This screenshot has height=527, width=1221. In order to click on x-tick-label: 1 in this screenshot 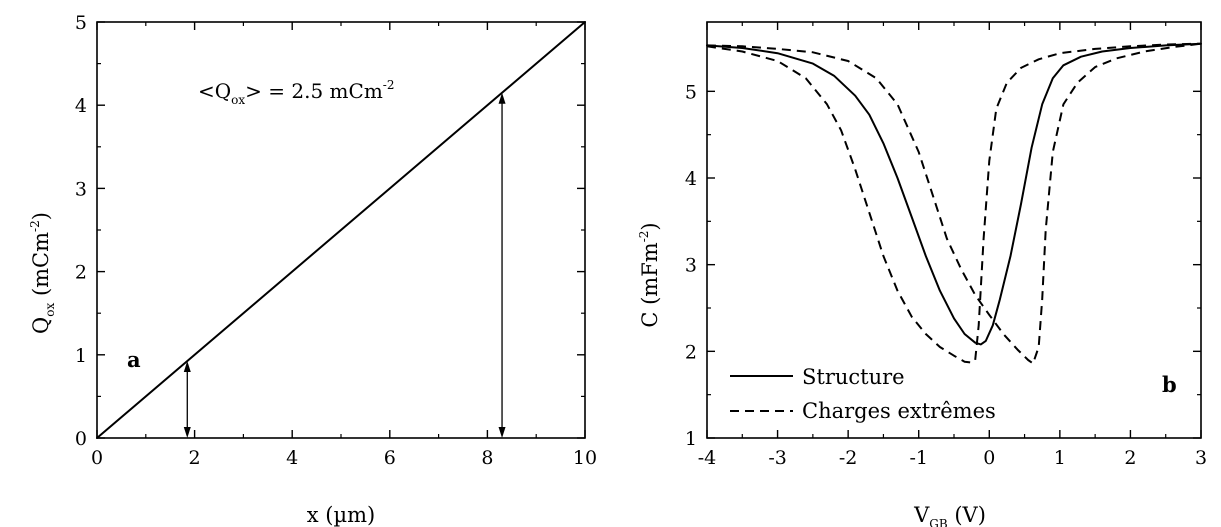, I will do `click(1060, 458)`.